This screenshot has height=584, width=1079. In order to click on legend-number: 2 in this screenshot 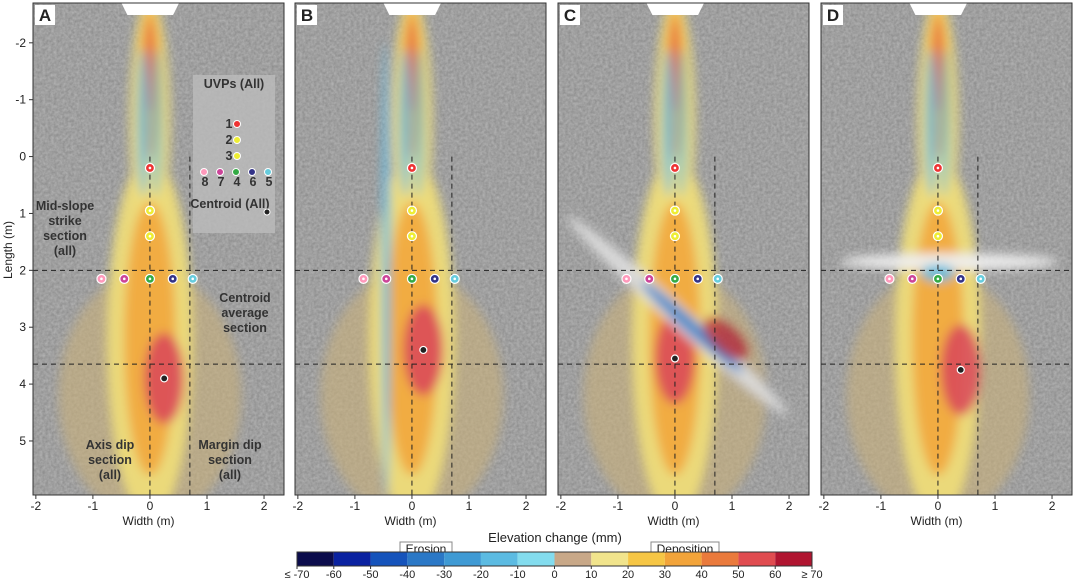, I will do `click(229, 140)`.